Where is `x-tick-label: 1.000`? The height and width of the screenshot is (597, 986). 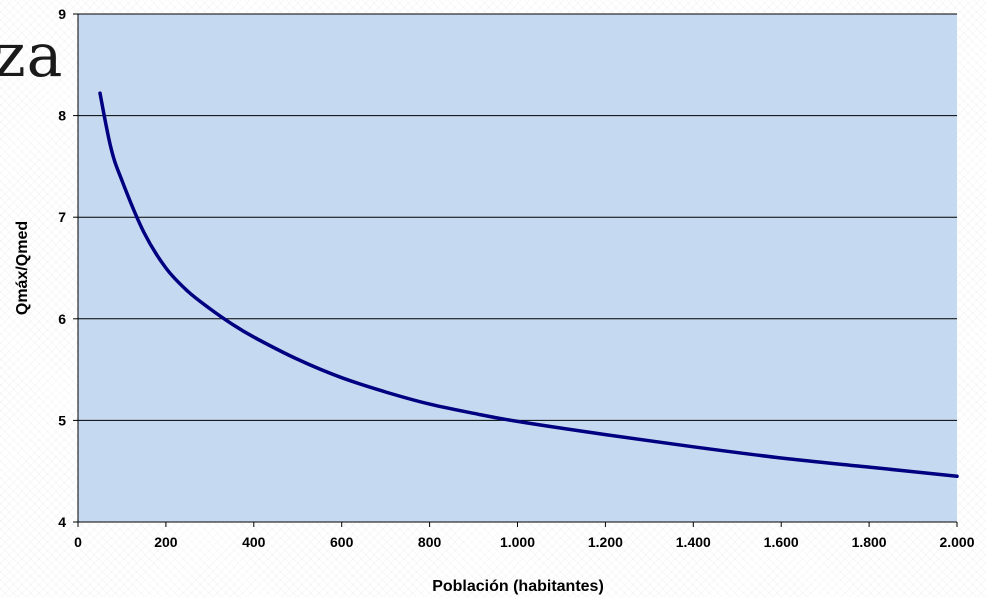
x-tick-label: 1.000 is located at coordinates (517, 542).